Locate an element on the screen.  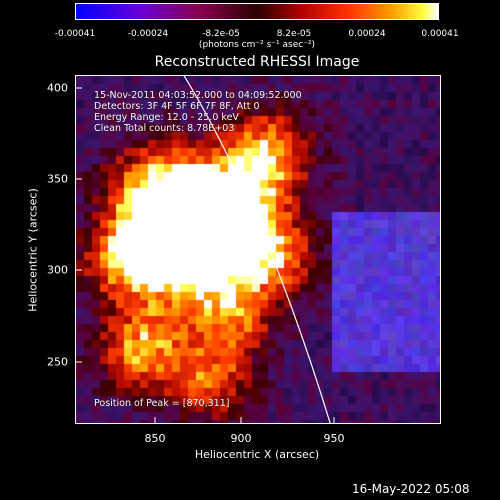
colorbar-tick-label: 0.00041 is located at coordinates (440, 34).